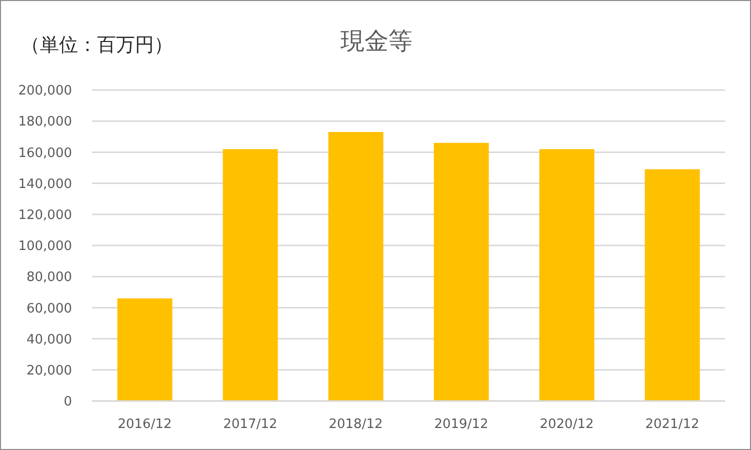  What do you see at coordinates (376, 41) in the screenshot?
I see `chart-title: 現金等` at bounding box center [376, 41].